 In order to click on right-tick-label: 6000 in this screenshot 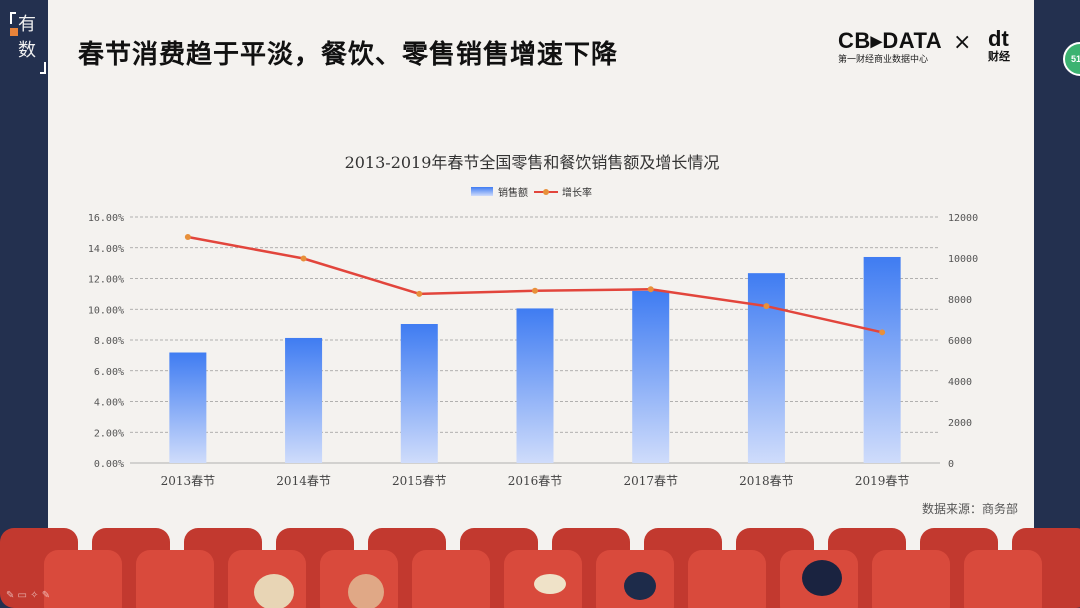, I will do `click(960, 341)`.